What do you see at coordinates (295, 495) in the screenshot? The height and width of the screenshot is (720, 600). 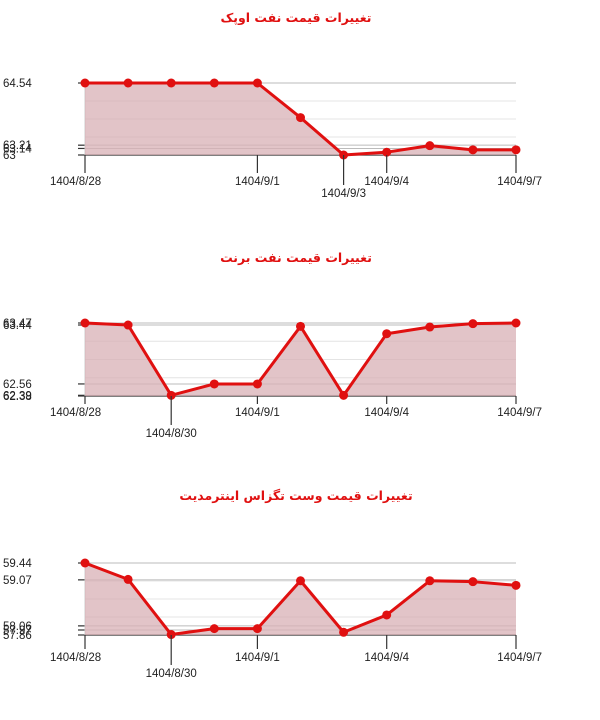 I see `chart-title-wti: تغییرات قیمت وست تگزاس اینترمدیت` at bounding box center [295, 495].